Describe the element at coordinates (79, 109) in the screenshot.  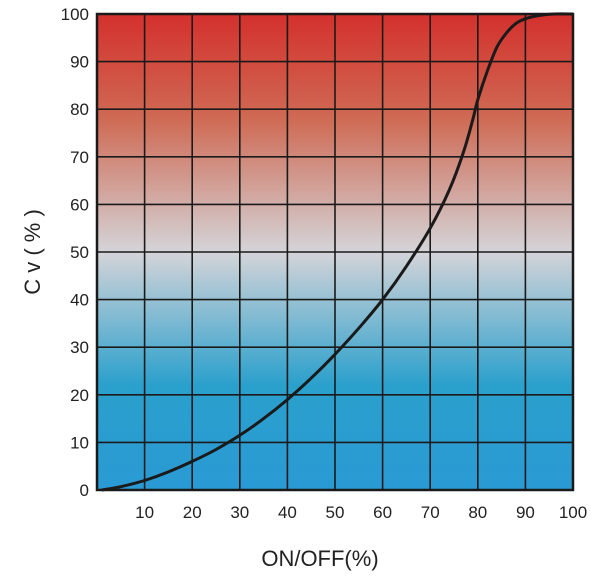
I see `y-tick-label: 80` at that location.